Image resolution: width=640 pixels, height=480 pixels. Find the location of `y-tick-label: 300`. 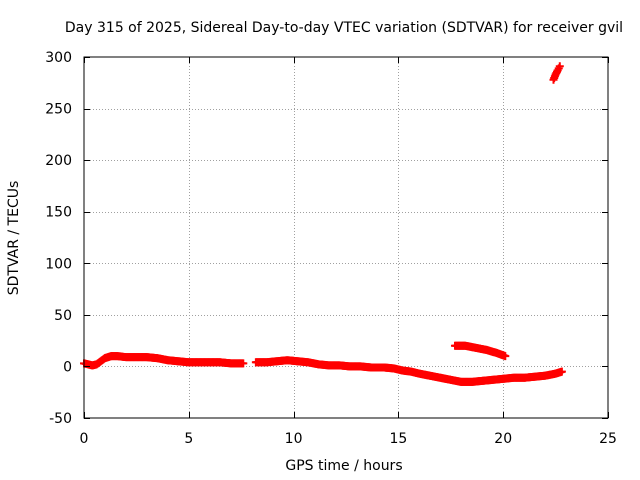

y-tick-label: 300 is located at coordinates (58, 58).